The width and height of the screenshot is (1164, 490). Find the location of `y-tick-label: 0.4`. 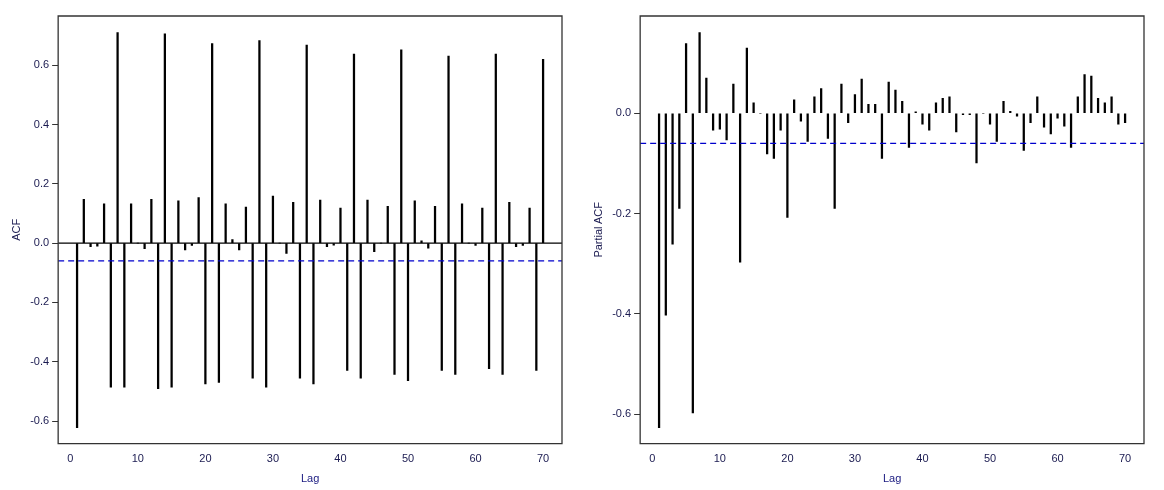

y-tick-label: 0.4 is located at coordinates (41, 123).